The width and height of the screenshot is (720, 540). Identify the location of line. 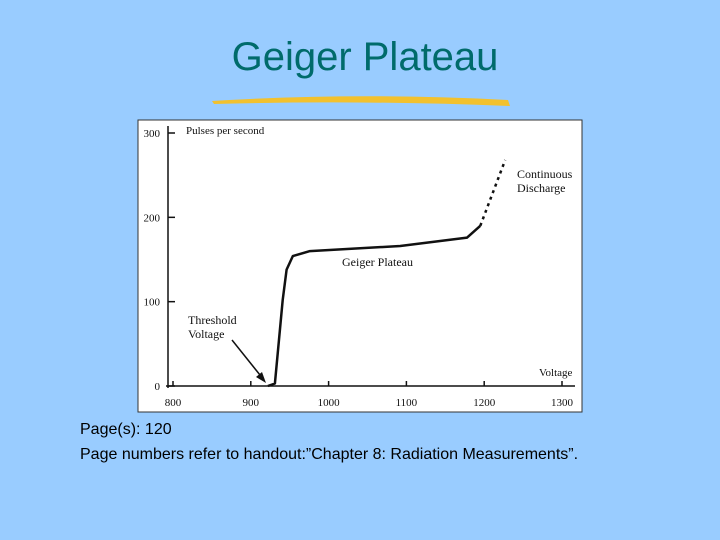
(374, 306).